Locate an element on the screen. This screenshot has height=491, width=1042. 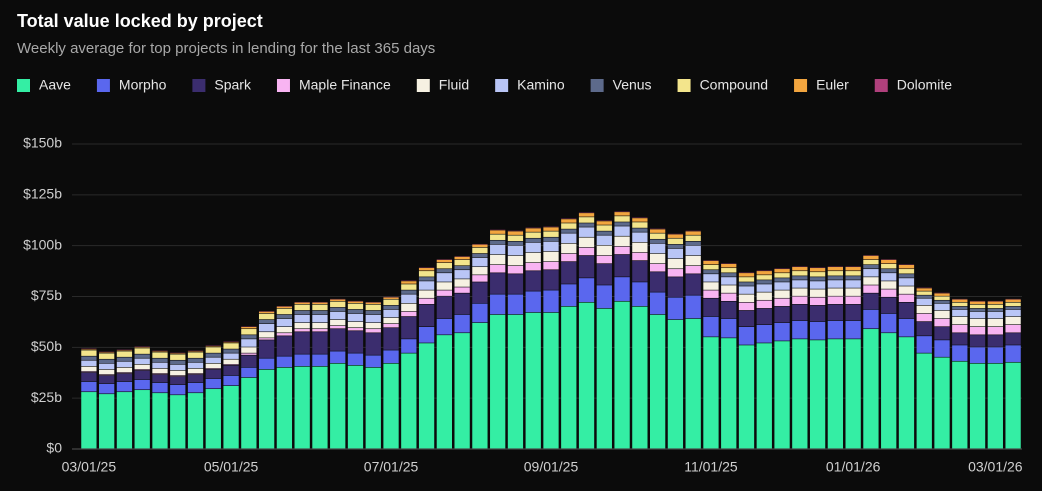
x-tick-label: 01/01/26 is located at coordinates (853, 467).